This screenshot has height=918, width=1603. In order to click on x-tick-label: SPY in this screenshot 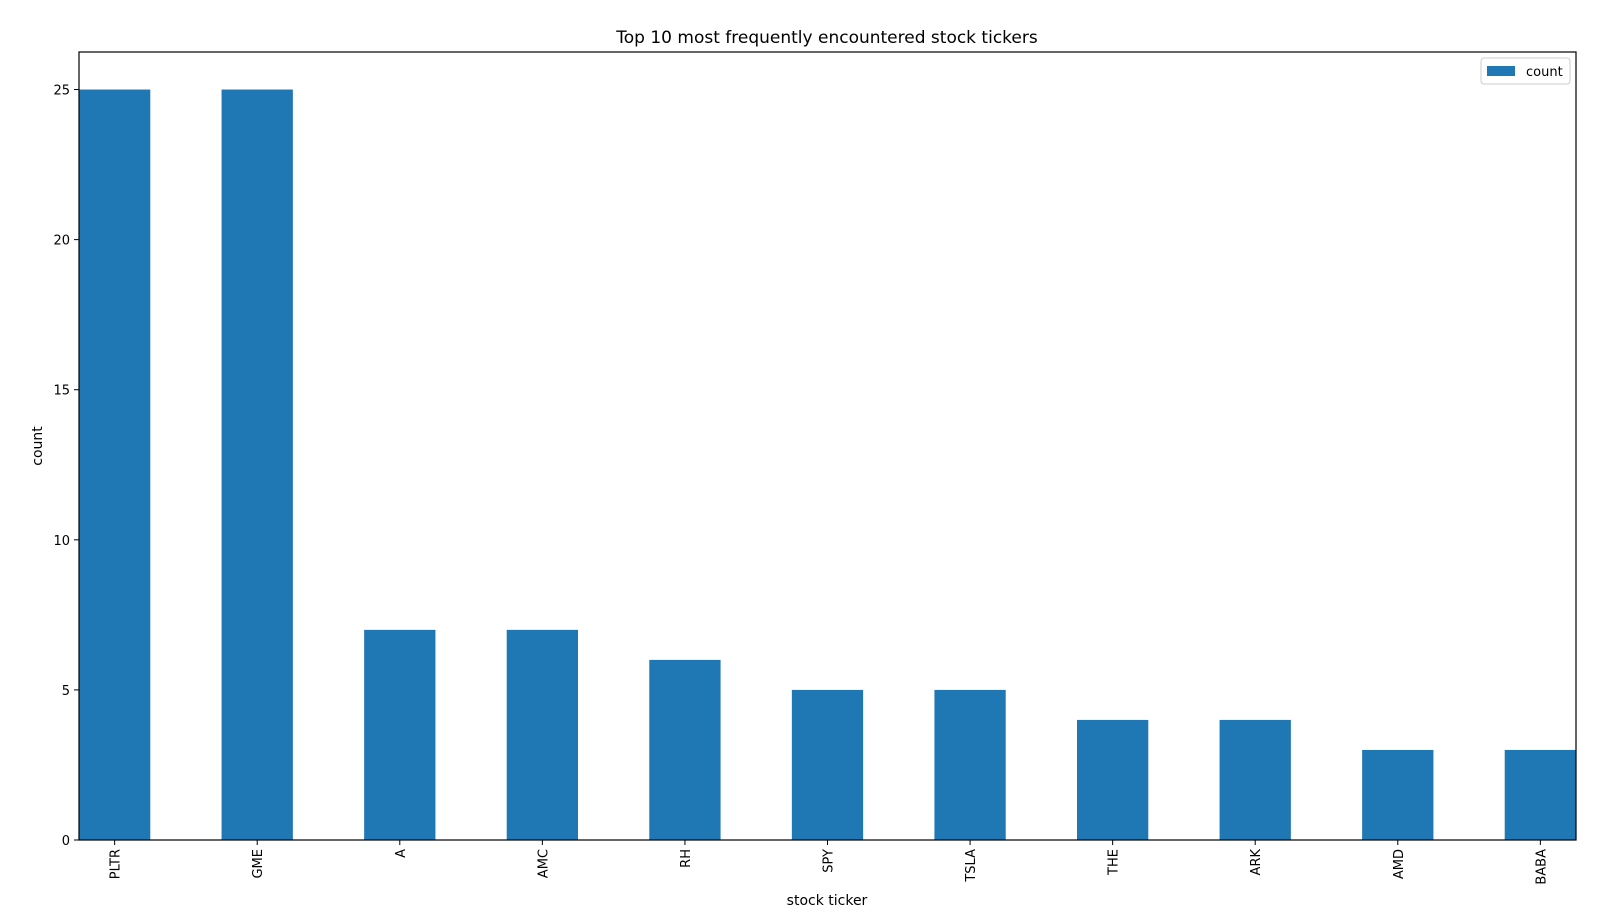, I will do `click(829, 861)`.